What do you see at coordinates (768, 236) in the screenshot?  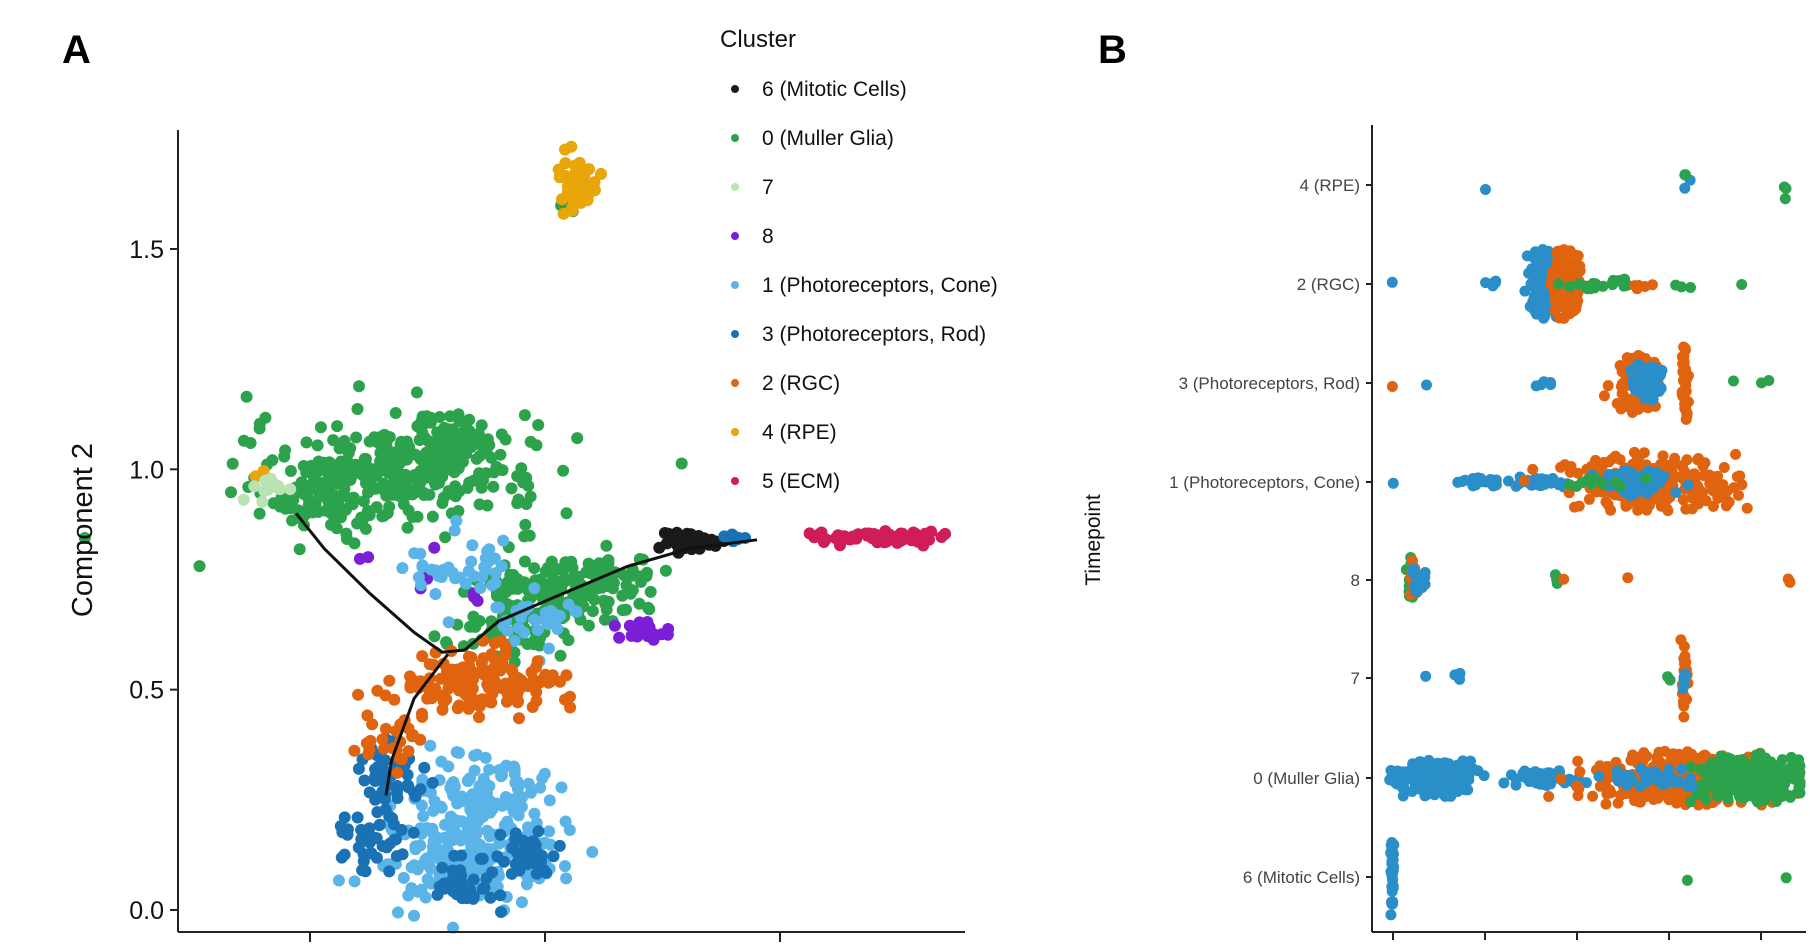 I see `legend-label-8: 8` at bounding box center [768, 236].